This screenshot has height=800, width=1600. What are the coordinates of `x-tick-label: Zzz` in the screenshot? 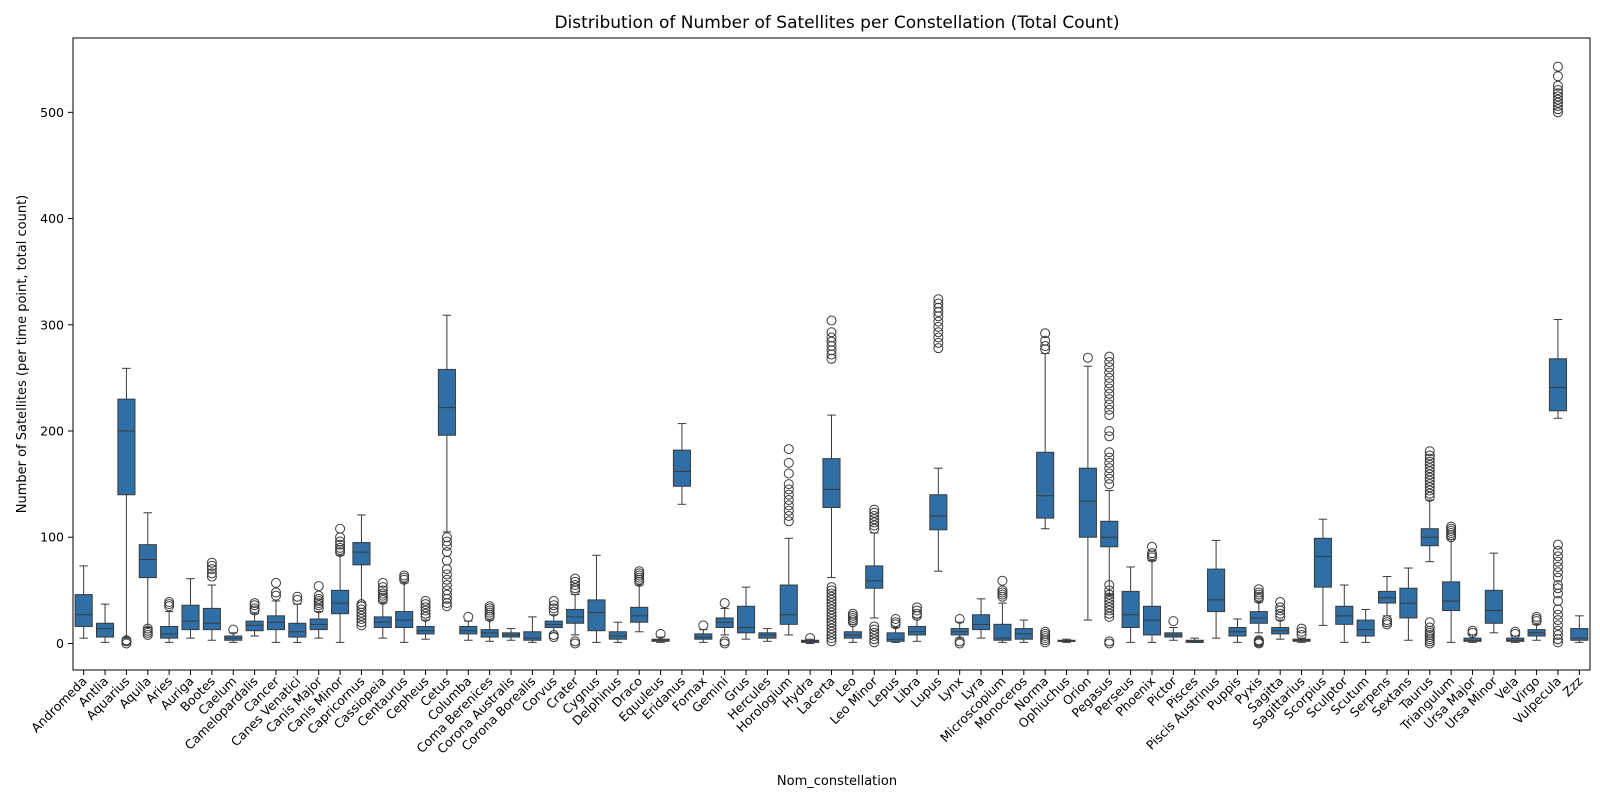 It's located at (1572, 686).